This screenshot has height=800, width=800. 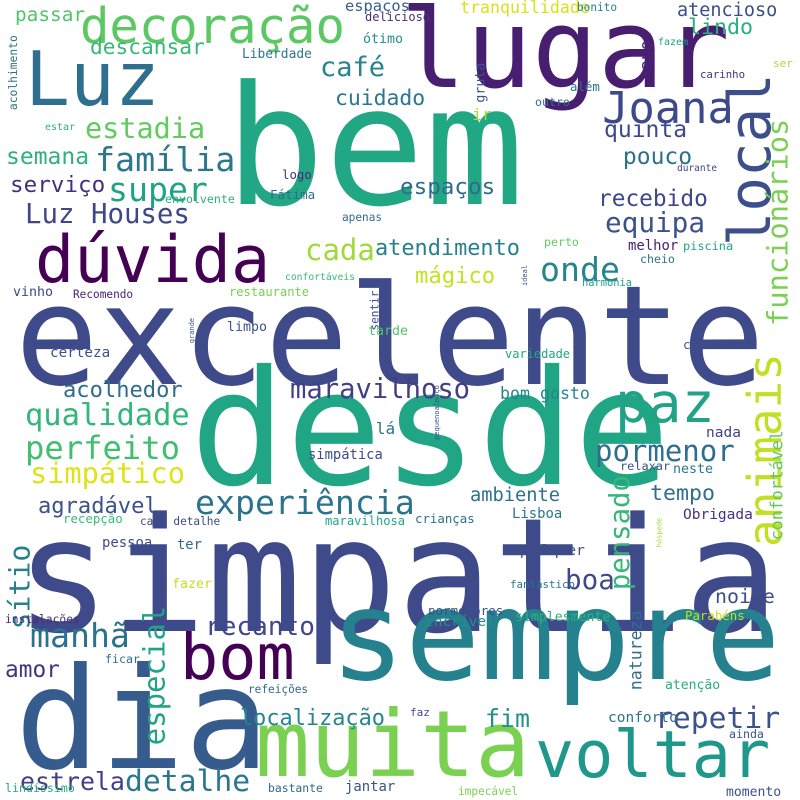 I want to click on word: manhã, so click(x=80, y=636).